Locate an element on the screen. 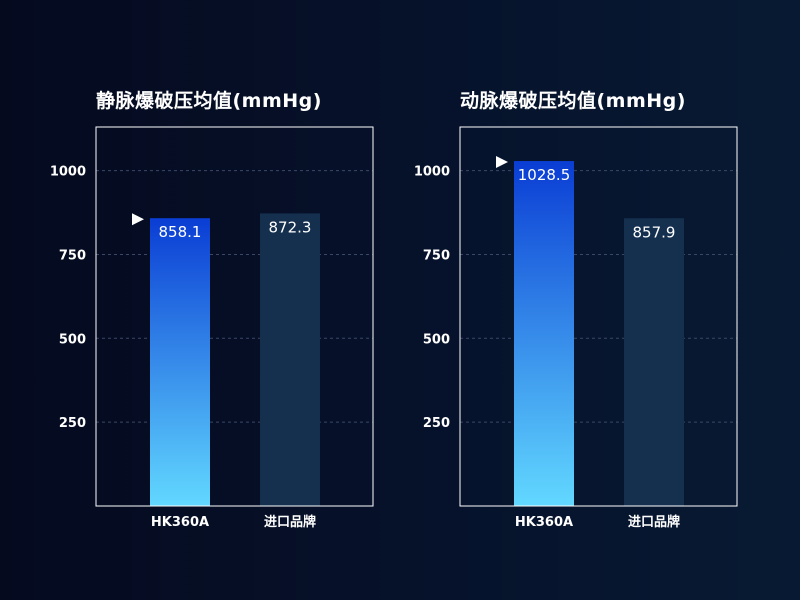 Image resolution: width=800 pixels, height=600 pixels. data-label: 858.1 is located at coordinates (180, 232).